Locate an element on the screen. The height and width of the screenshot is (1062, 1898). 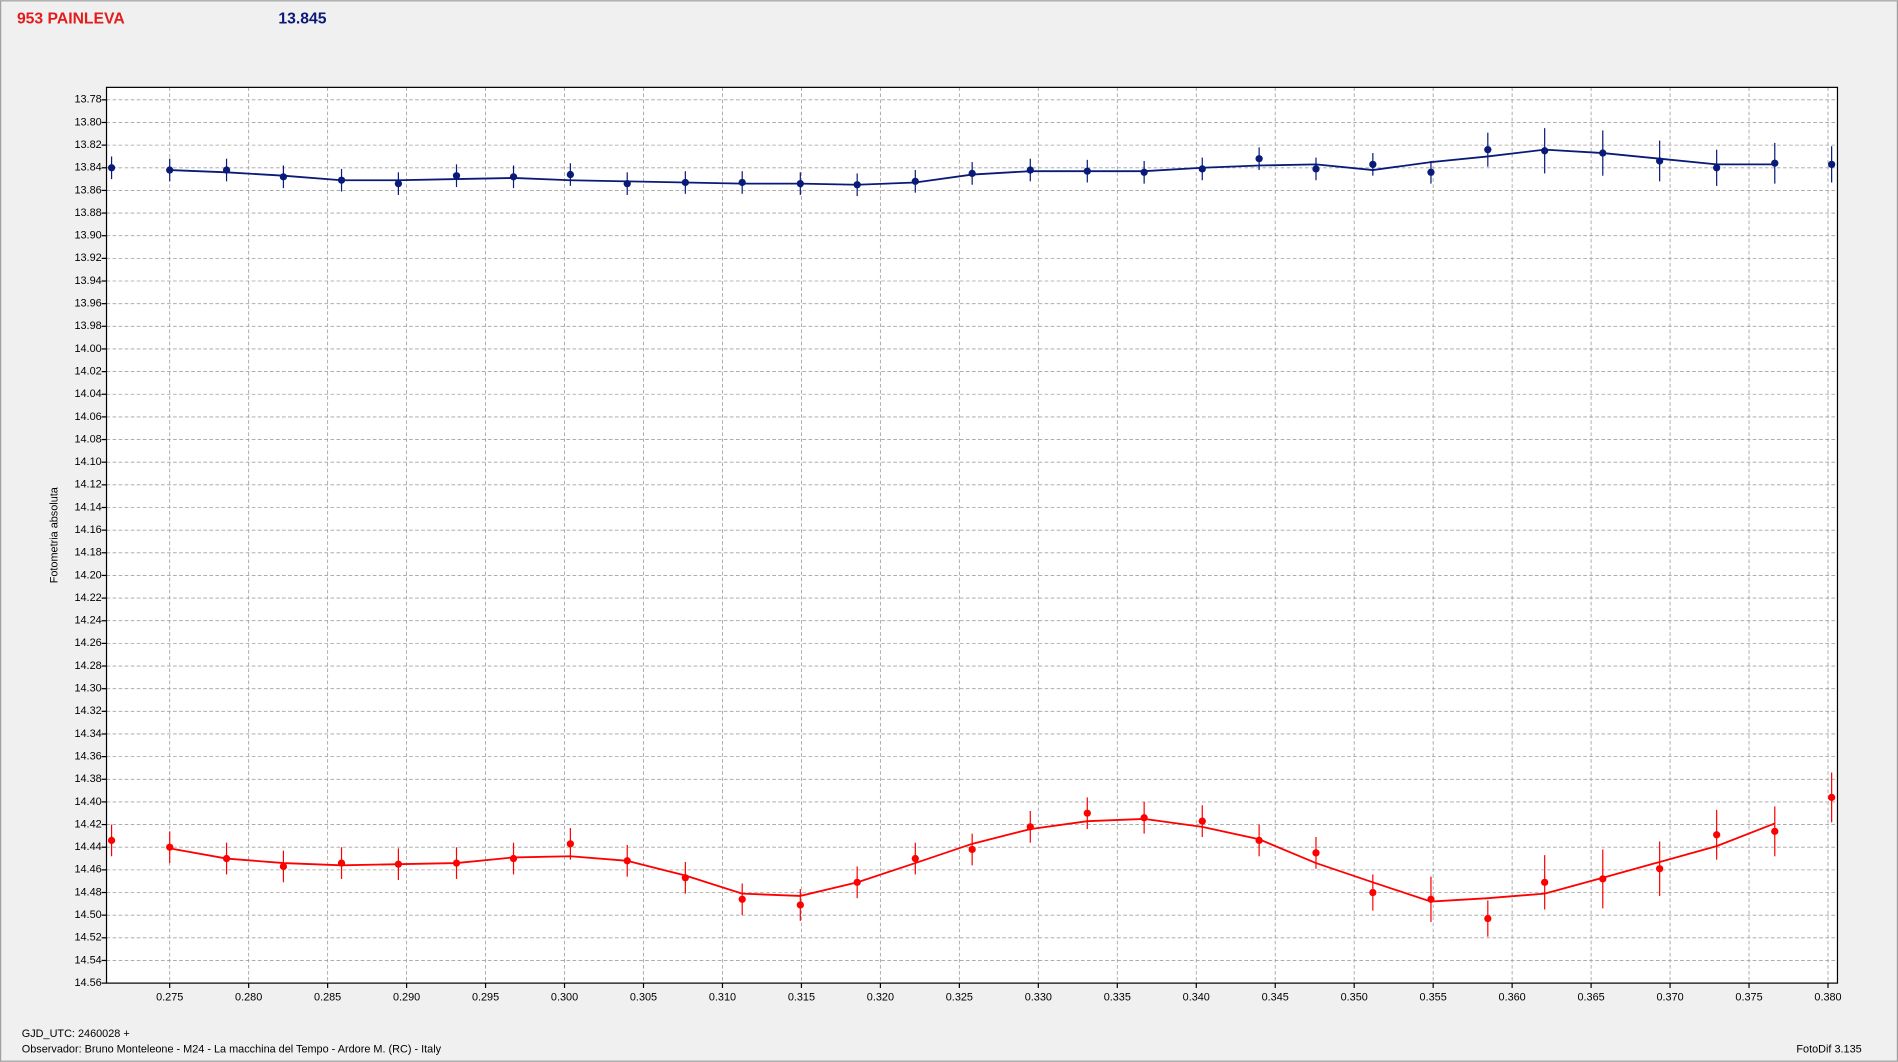
x-tick-label: 0.340 is located at coordinates (1196, 998).